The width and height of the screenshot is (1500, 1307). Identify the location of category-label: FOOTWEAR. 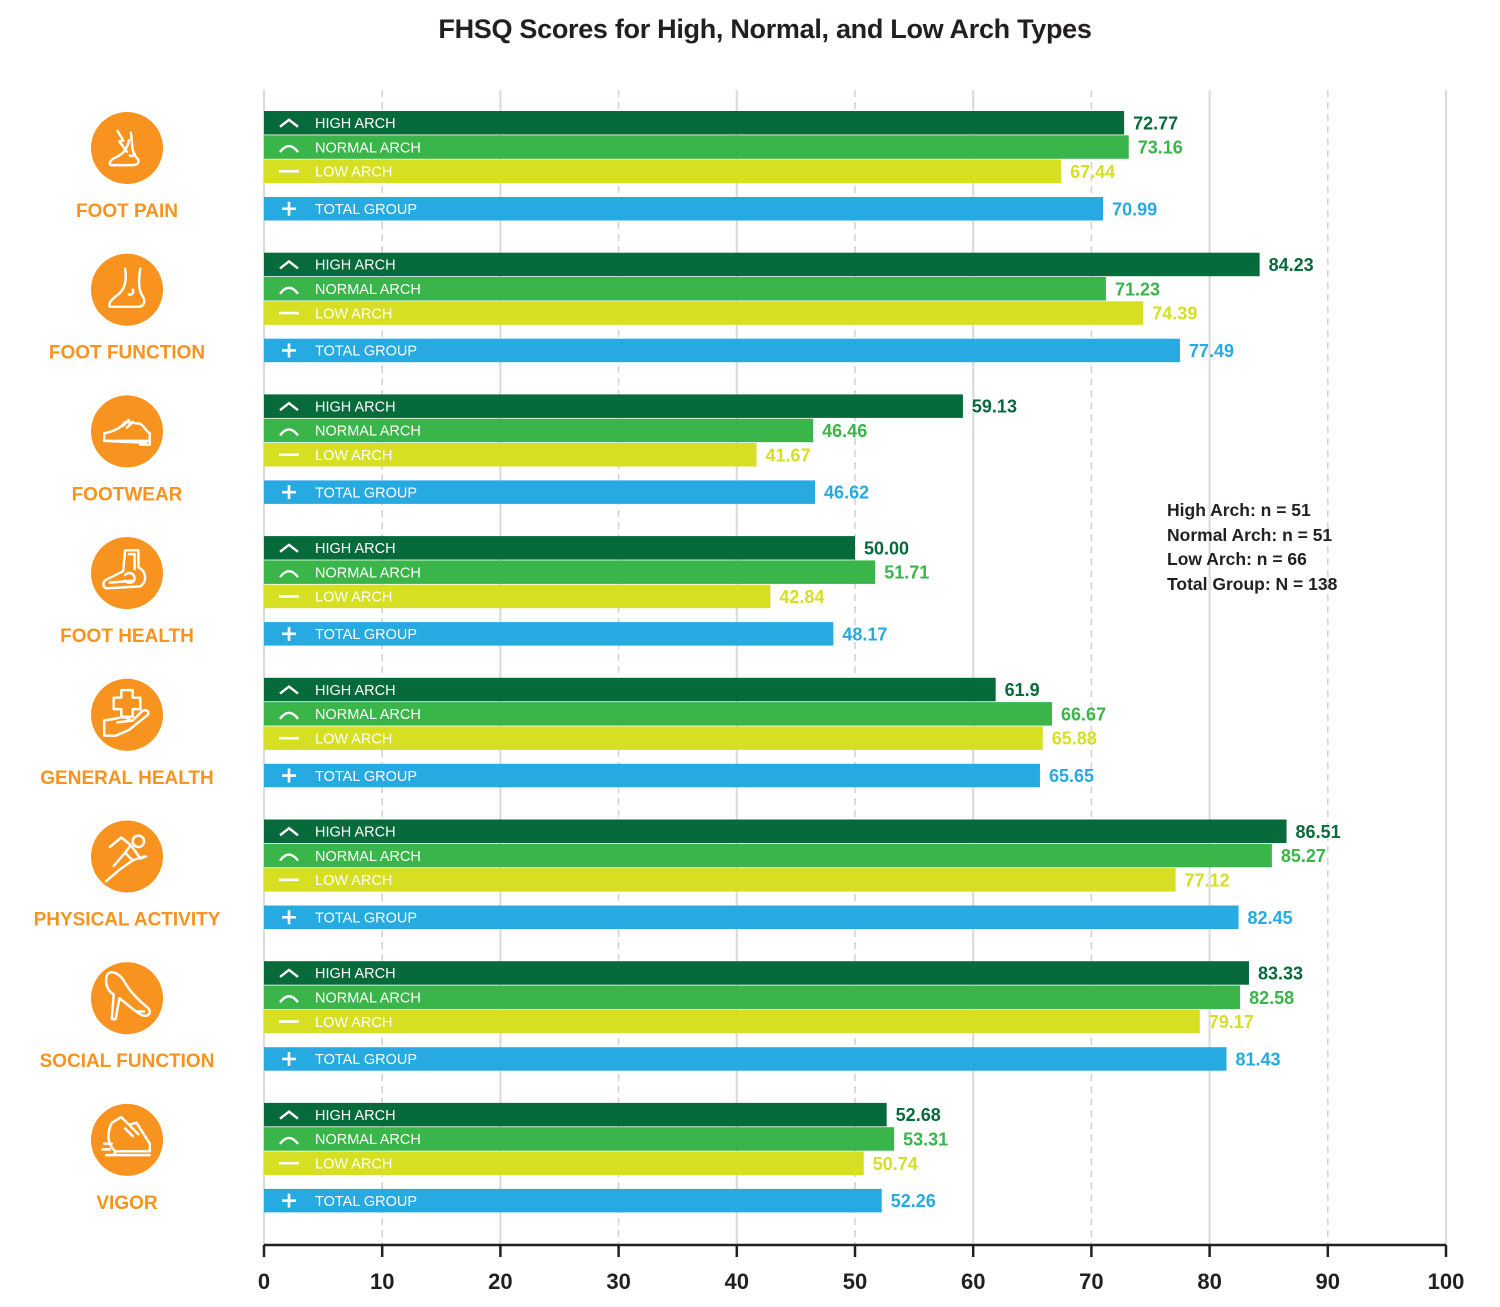
(127, 494).